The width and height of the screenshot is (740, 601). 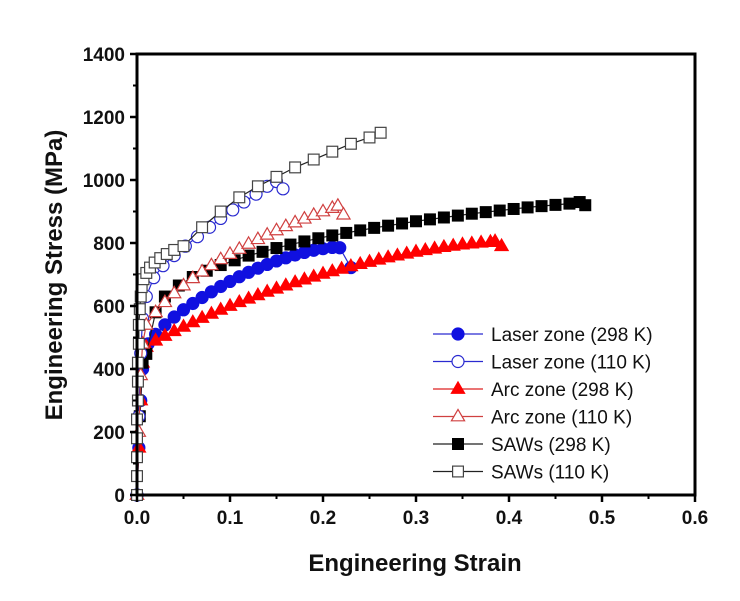 I want to click on y-tick-label: 1400, so click(x=104, y=55).